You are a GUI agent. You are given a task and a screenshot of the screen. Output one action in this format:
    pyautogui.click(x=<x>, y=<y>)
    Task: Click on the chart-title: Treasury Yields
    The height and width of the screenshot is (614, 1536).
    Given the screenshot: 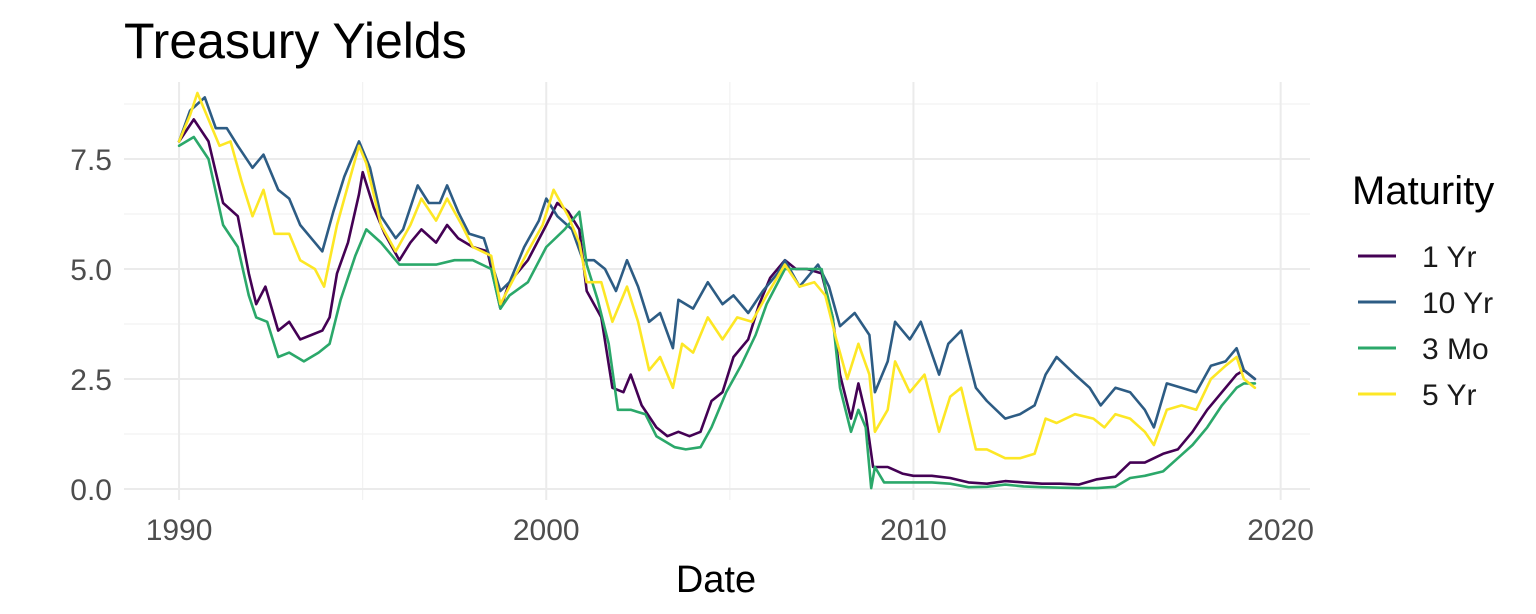 What is the action you would take?
    pyautogui.click(x=295, y=41)
    